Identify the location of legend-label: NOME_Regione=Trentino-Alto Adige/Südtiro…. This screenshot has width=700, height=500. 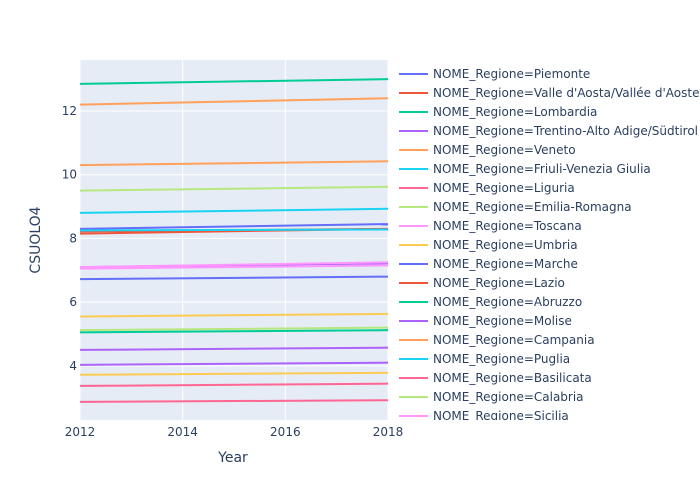
(565, 131).